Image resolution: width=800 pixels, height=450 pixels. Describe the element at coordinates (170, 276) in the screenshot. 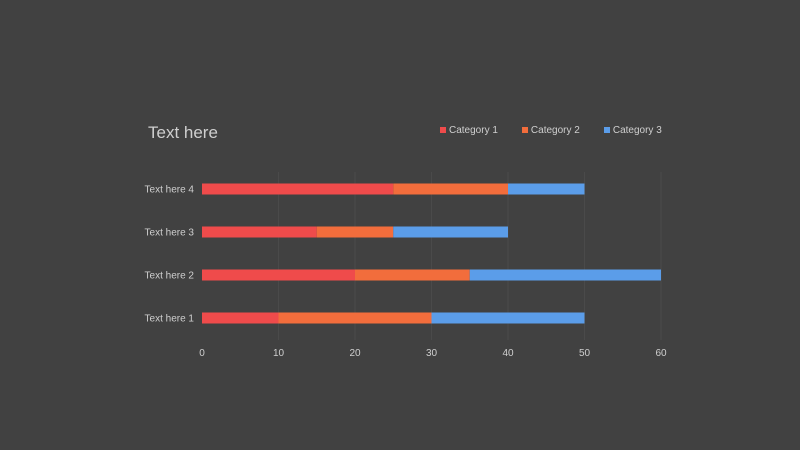

I see `category-label-2: Text here 2` at that location.